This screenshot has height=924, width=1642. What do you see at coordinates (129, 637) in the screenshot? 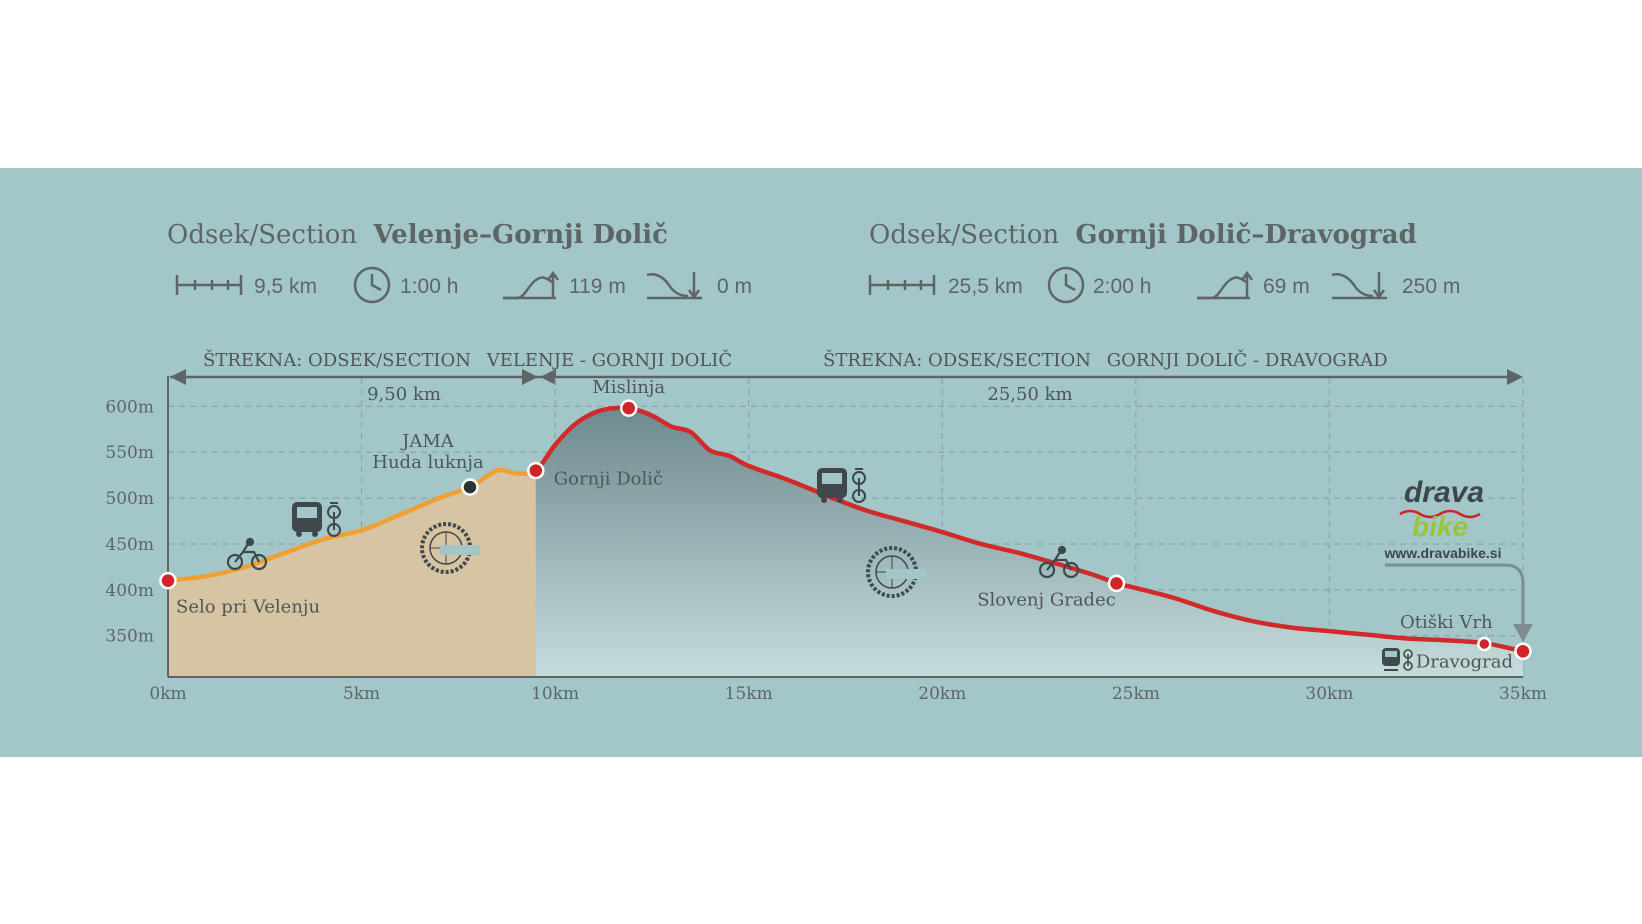
I see `y-tick-label-0: 350m` at bounding box center [129, 637].